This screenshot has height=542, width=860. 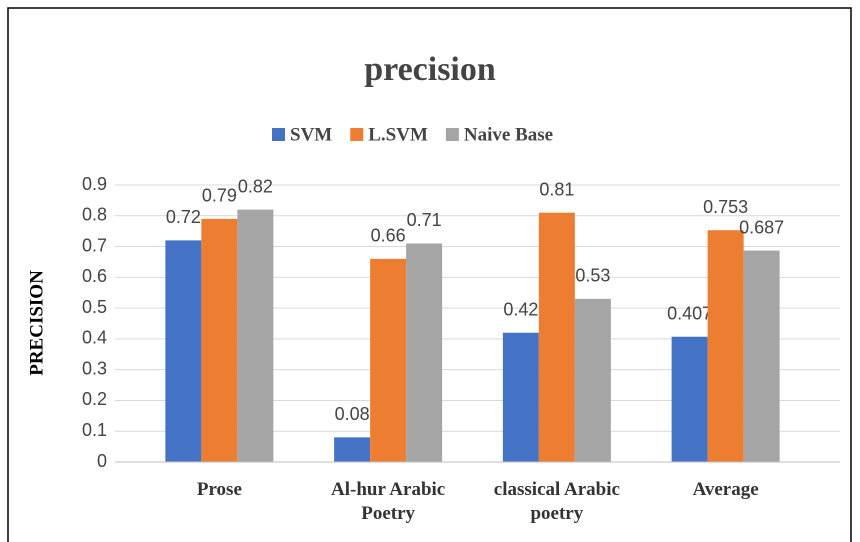 I want to click on x-tick-label: classical Arabic poetry, so click(x=556, y=501).